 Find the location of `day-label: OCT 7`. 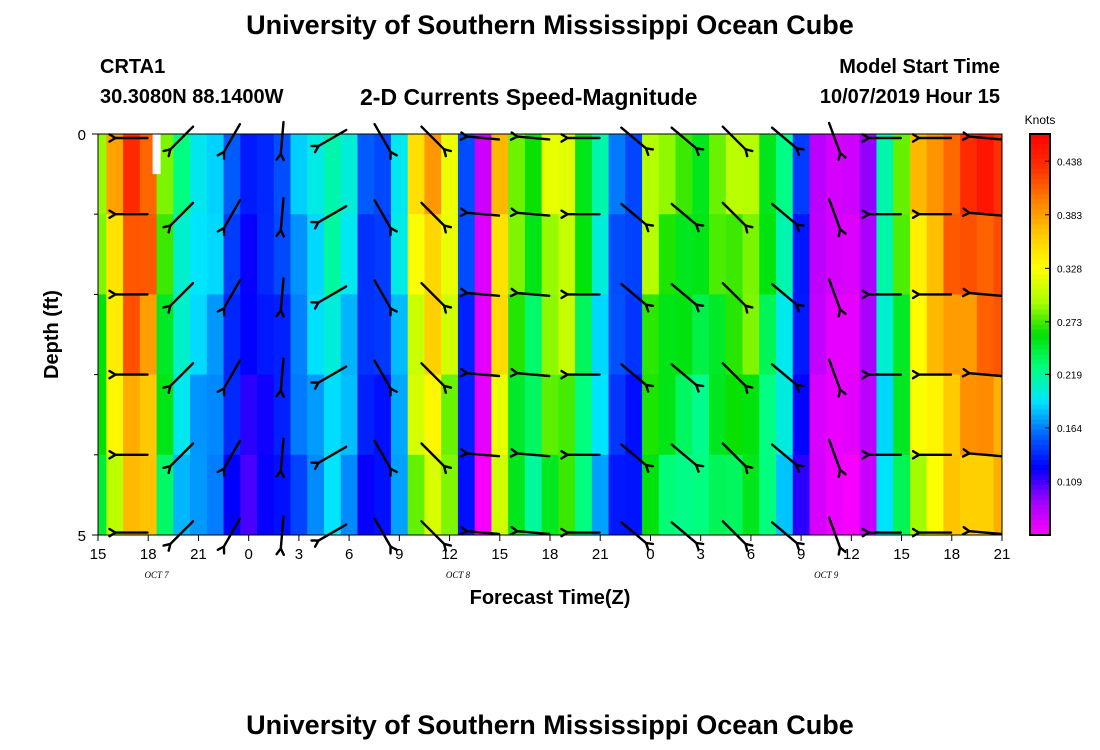

day-label: OCT 7 is located at coordinates (157, 575).